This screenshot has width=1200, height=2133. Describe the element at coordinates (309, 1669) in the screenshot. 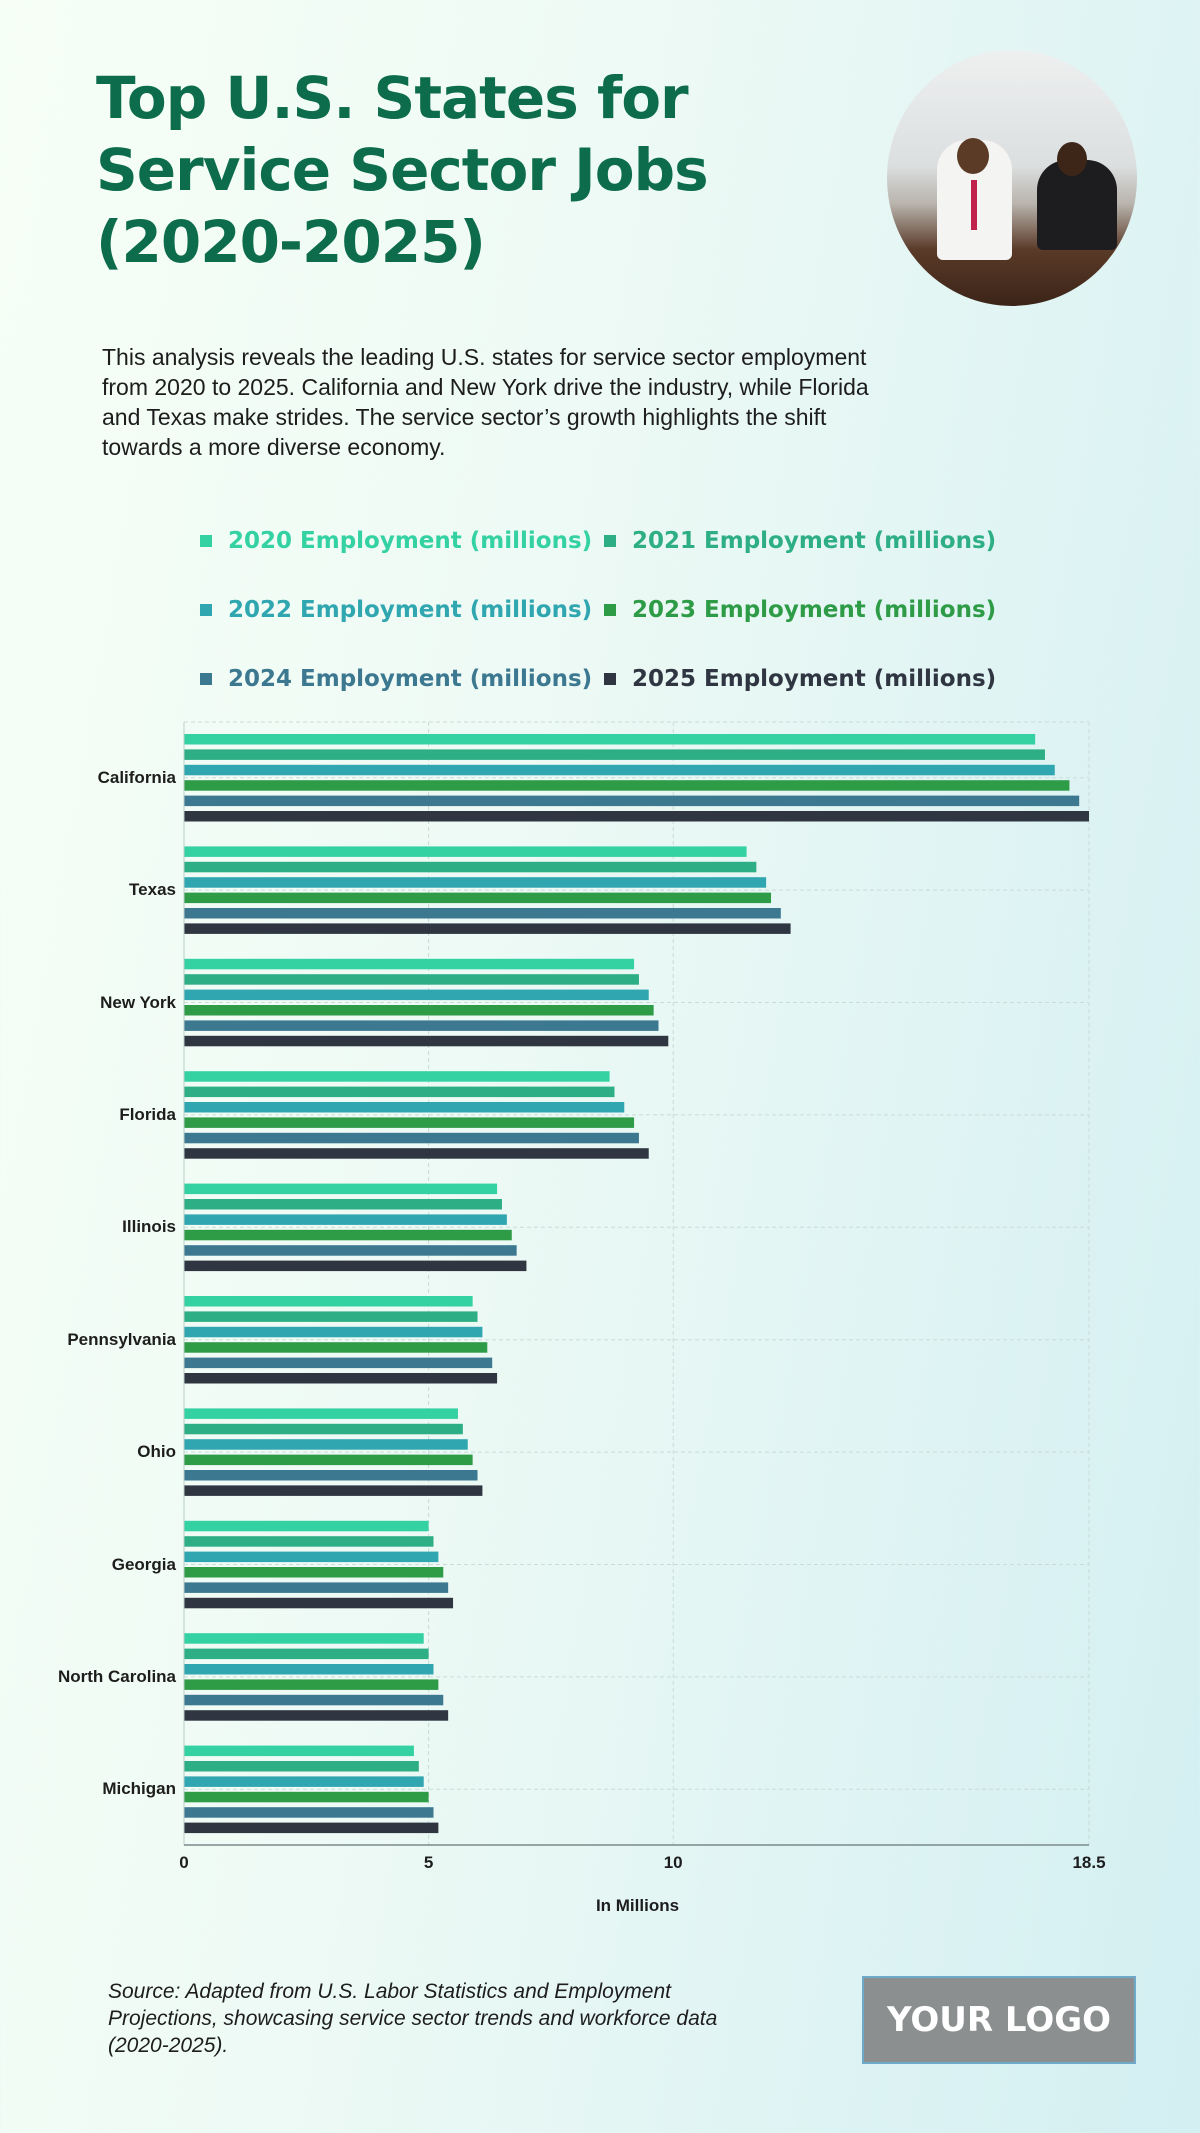

I see `bar-north-carolina-2022` at that location.